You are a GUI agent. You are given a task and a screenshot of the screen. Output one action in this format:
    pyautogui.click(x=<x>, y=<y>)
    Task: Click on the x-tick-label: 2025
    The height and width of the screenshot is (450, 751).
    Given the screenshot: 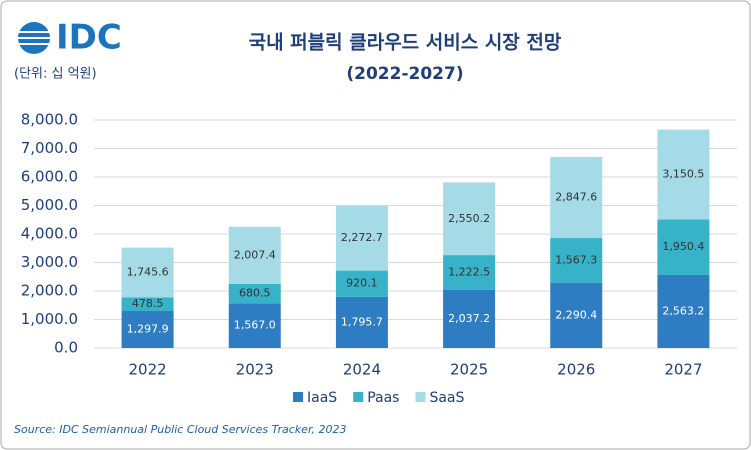 What is the action you would take?
    pyautogui.click(x=469, y=370)
    